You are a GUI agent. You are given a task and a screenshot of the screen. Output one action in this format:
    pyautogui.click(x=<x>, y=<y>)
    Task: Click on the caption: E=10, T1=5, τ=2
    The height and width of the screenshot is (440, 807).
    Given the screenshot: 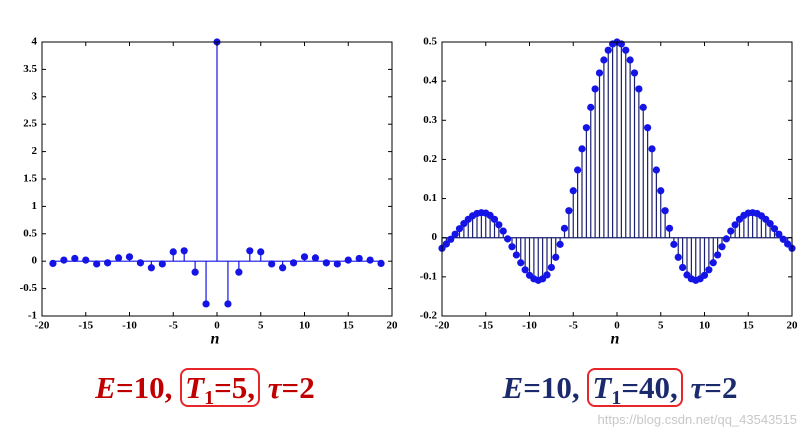 What is the action you would take?
    pyautogui.click(x=205, y=389)
    